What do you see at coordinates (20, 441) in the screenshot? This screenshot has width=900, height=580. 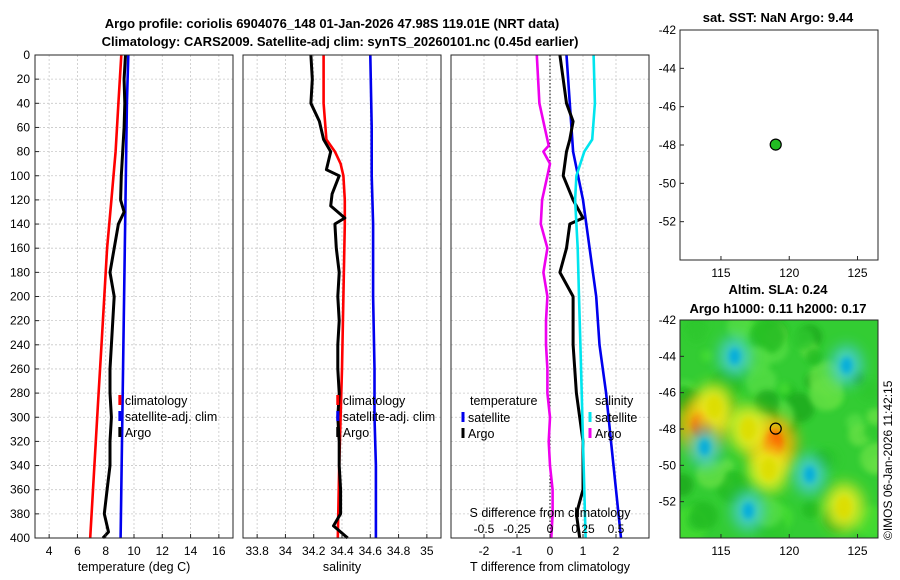 I see `depth-tick-label: 320` at bounding box center [20, 441].